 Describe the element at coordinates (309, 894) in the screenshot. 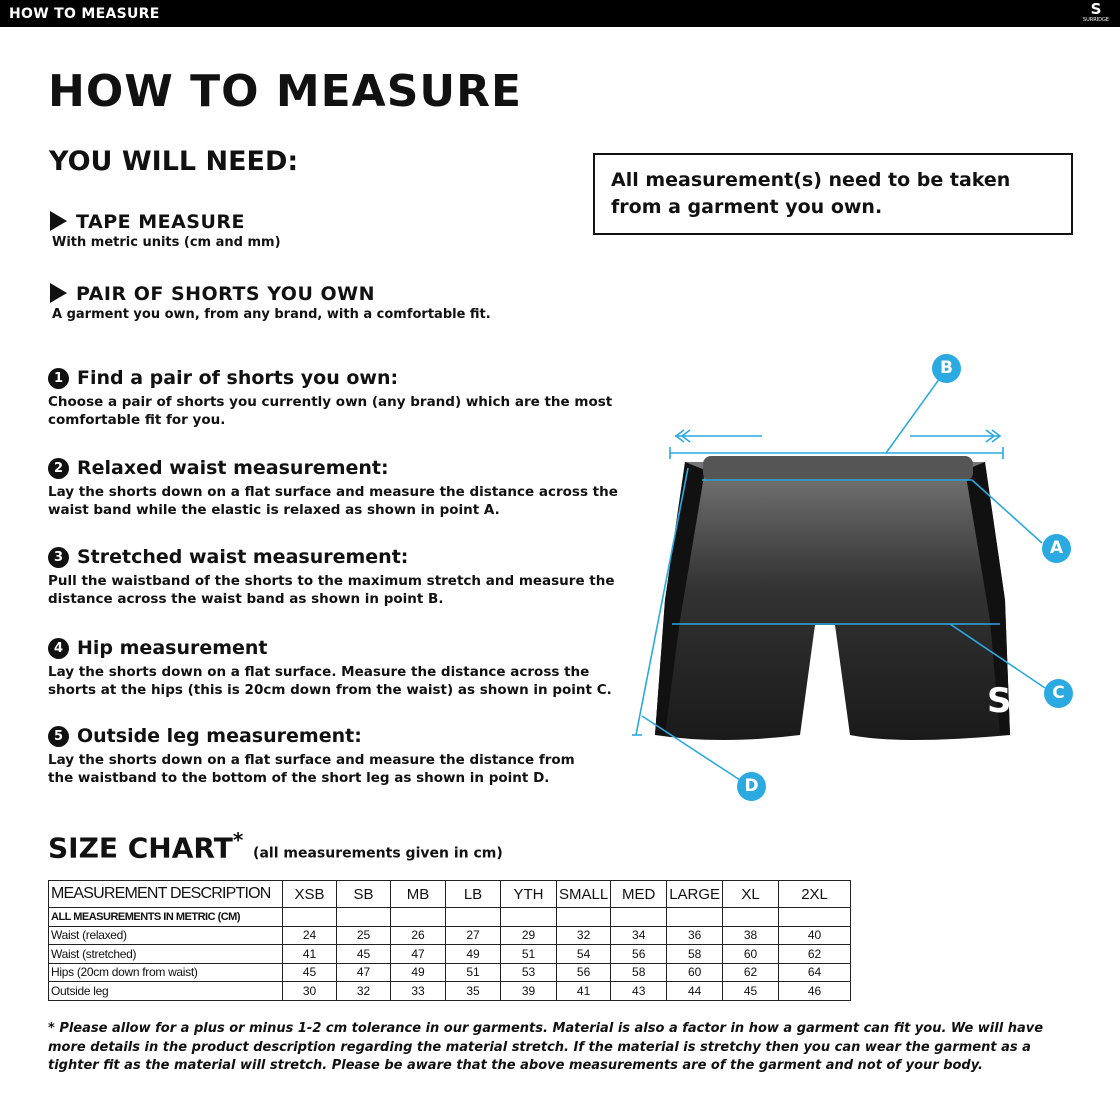

I see `column-header: XSB` at that location.